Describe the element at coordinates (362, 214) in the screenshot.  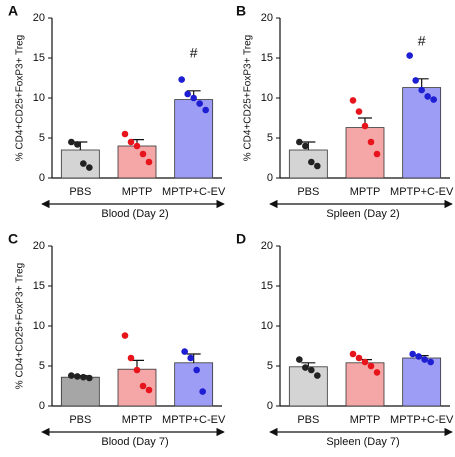
I see `x-axis-label: Spleen (Day 2)` at that location.